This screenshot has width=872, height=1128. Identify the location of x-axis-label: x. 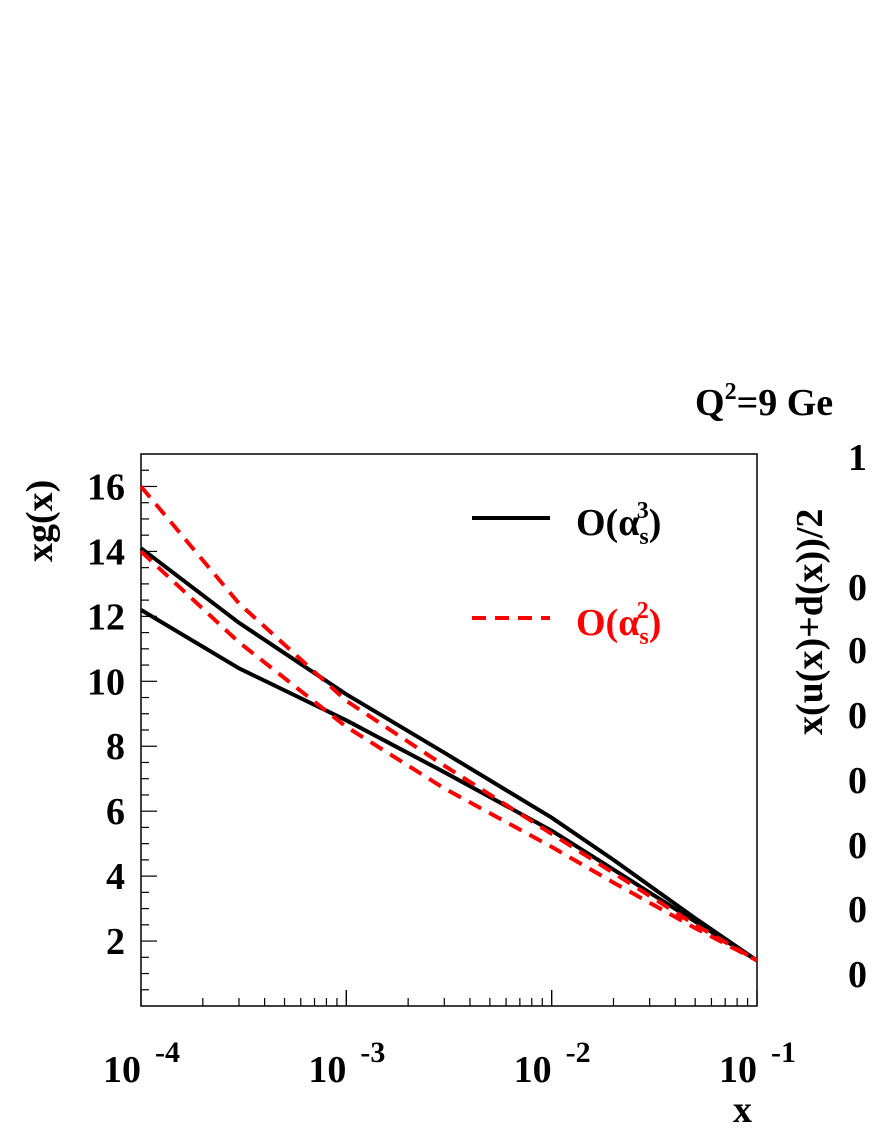
(742, 1108).